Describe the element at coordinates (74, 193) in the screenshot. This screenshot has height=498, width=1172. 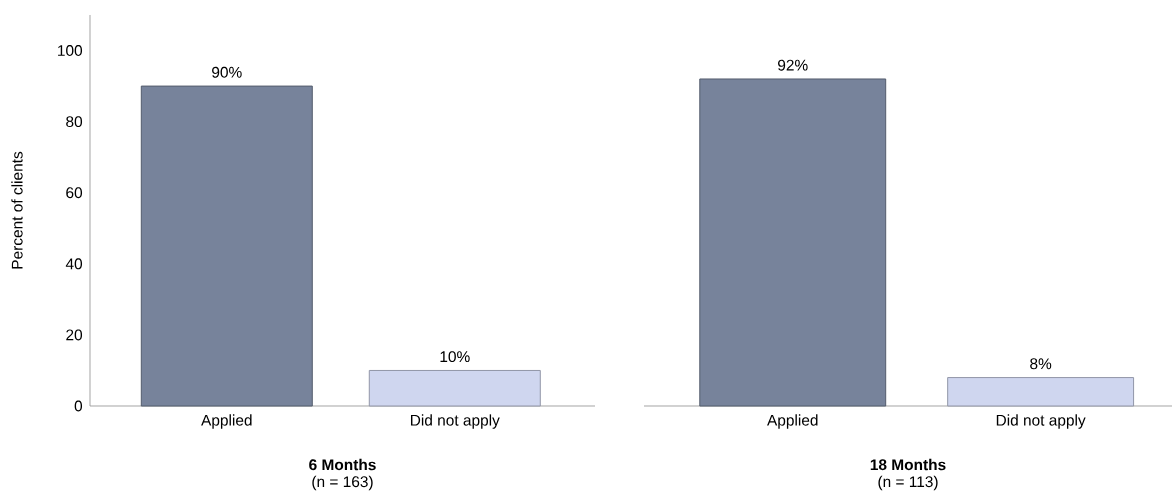
I see `y-tick-label: 60` at that location.